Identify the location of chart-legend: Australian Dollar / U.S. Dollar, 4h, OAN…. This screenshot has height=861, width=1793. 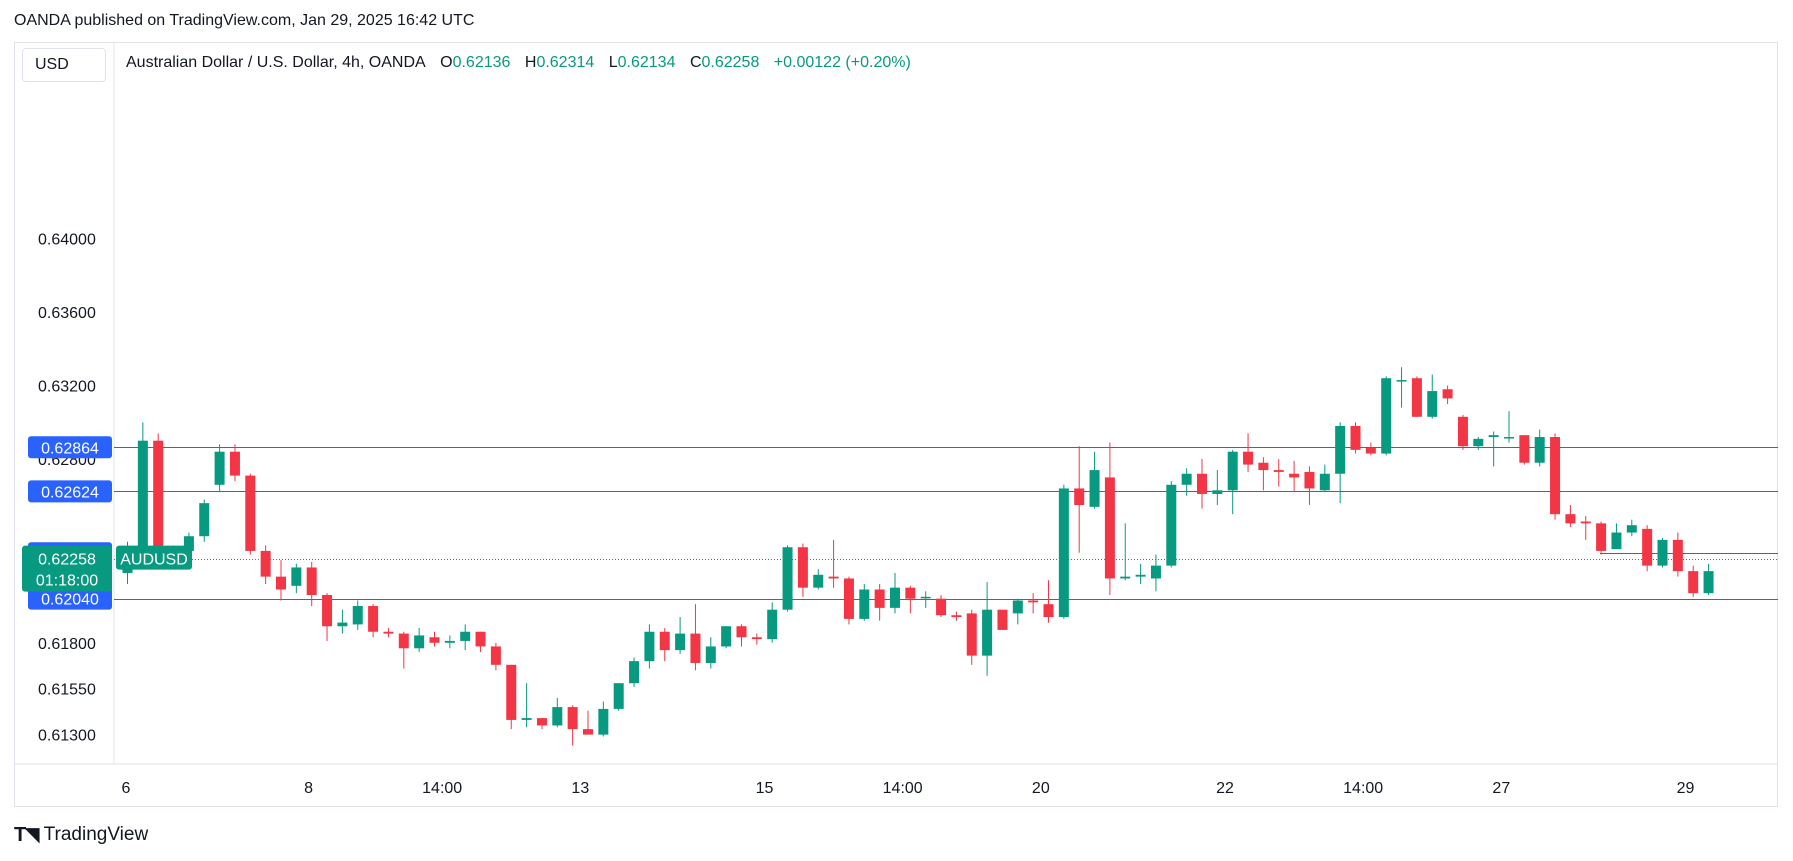
(518, 63).